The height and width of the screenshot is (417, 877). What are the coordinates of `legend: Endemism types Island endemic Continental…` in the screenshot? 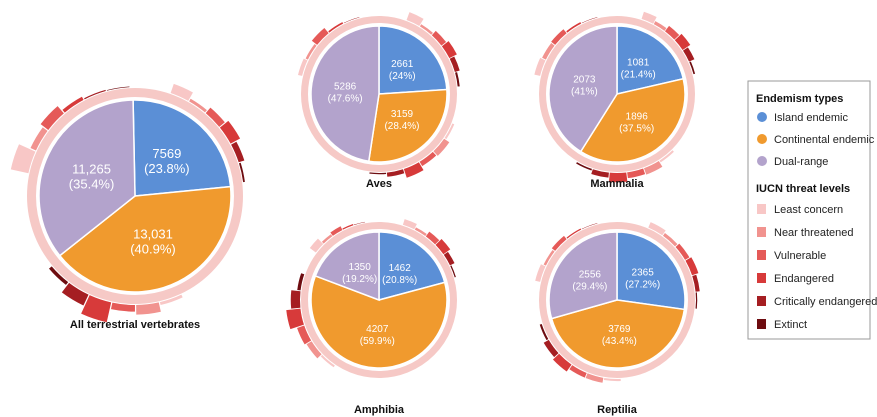 It's located at (812, 210).